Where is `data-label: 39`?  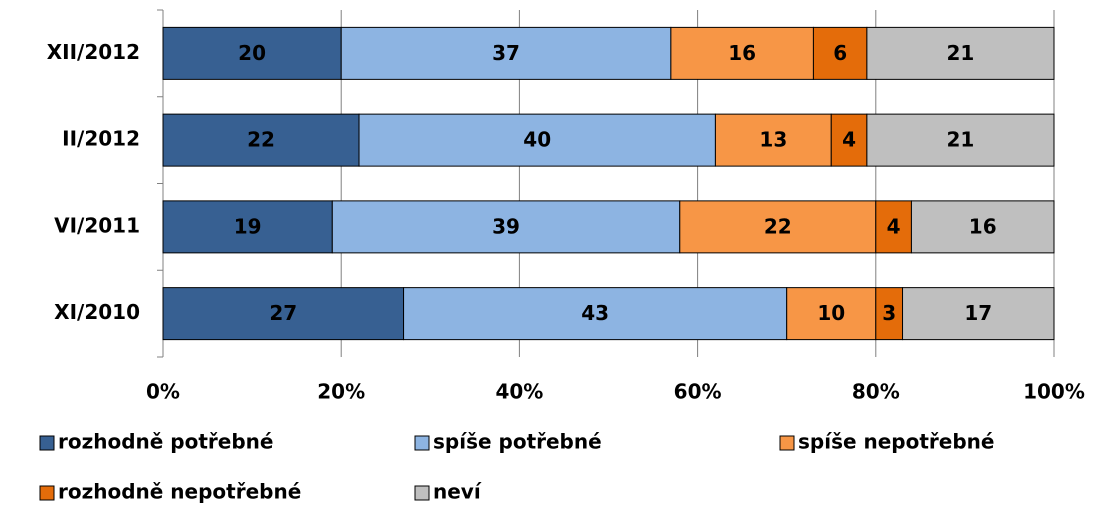
data-label: 39 is located at coordinates (506, 226).